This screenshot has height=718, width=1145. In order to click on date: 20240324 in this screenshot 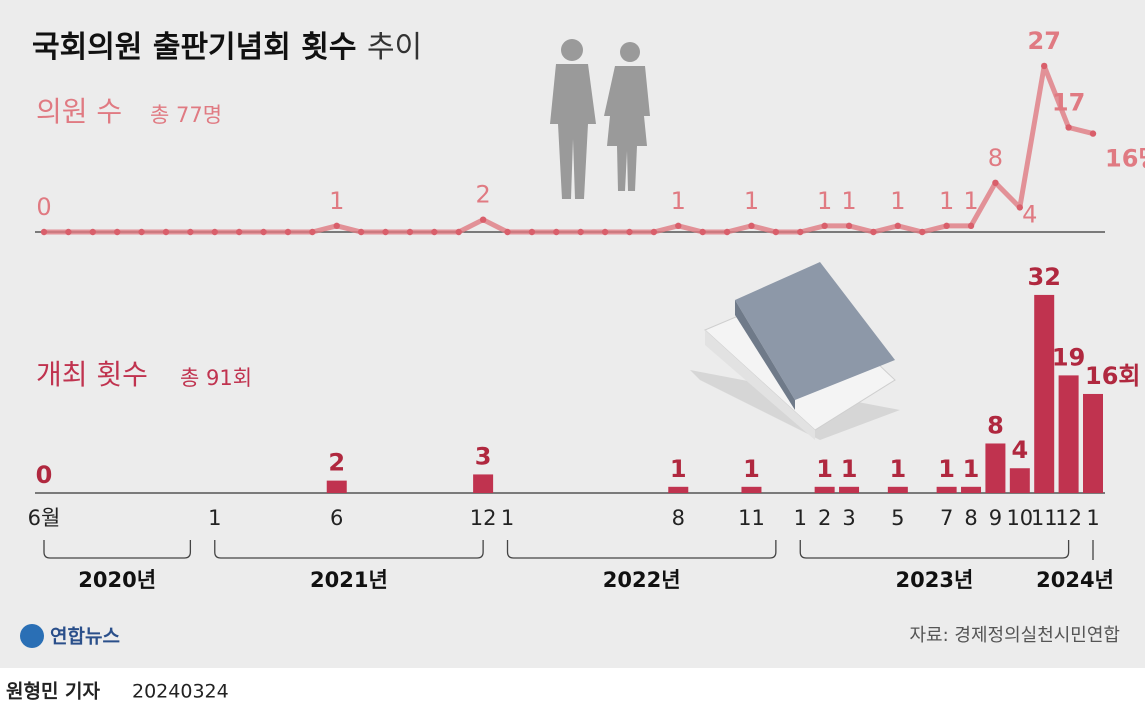, I will do `click(180, 692)`.